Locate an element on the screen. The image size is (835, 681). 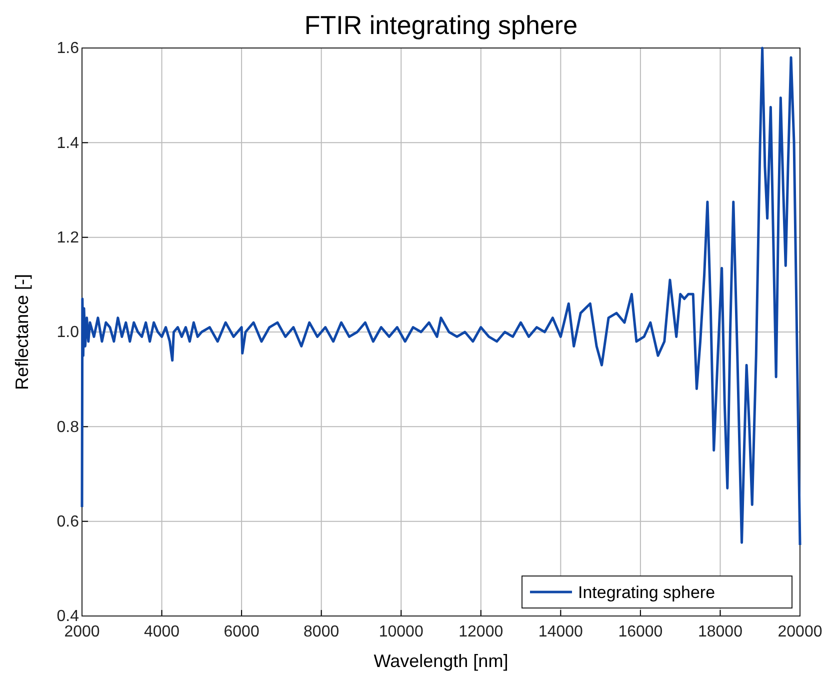
y-tick-label: 1.6 is located at coordinates (68, 49).